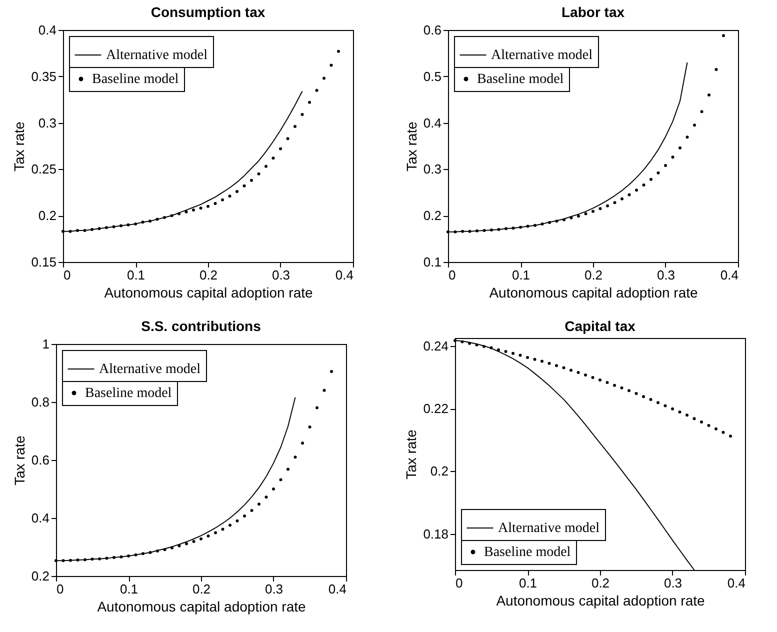 This screenshot has height=632, width=777. What do you see at coordinates (43, 169) in the screenshot?
I see `y-tick-label: 0.25` at bounding box center [43, 169].